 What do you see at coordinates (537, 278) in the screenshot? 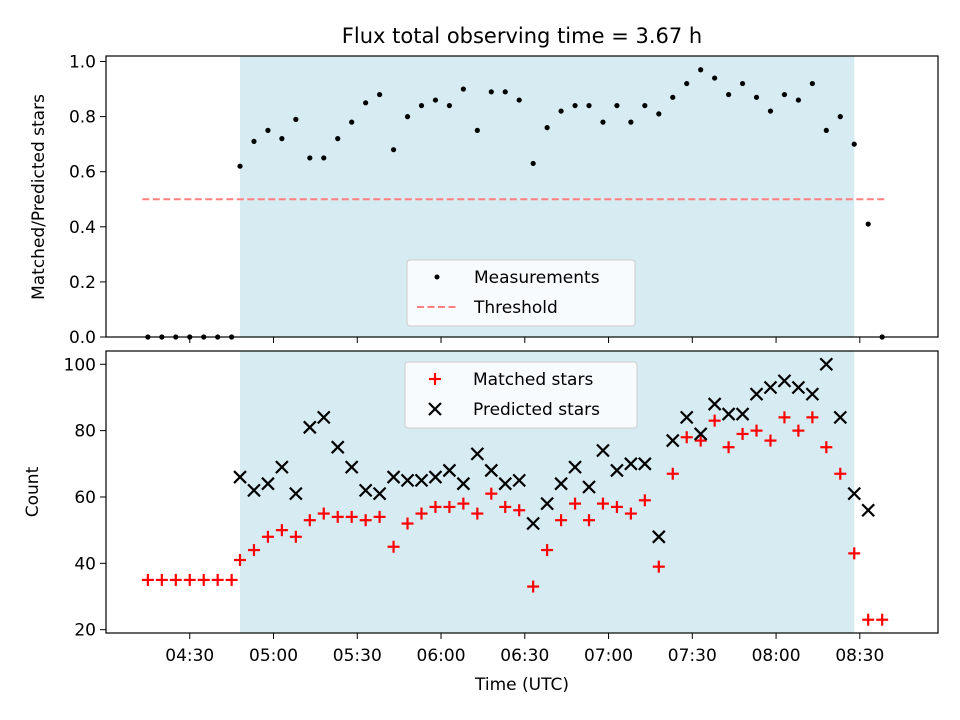
I see `legend-measurements-label: Measurements` at bounding box center [537, 278].